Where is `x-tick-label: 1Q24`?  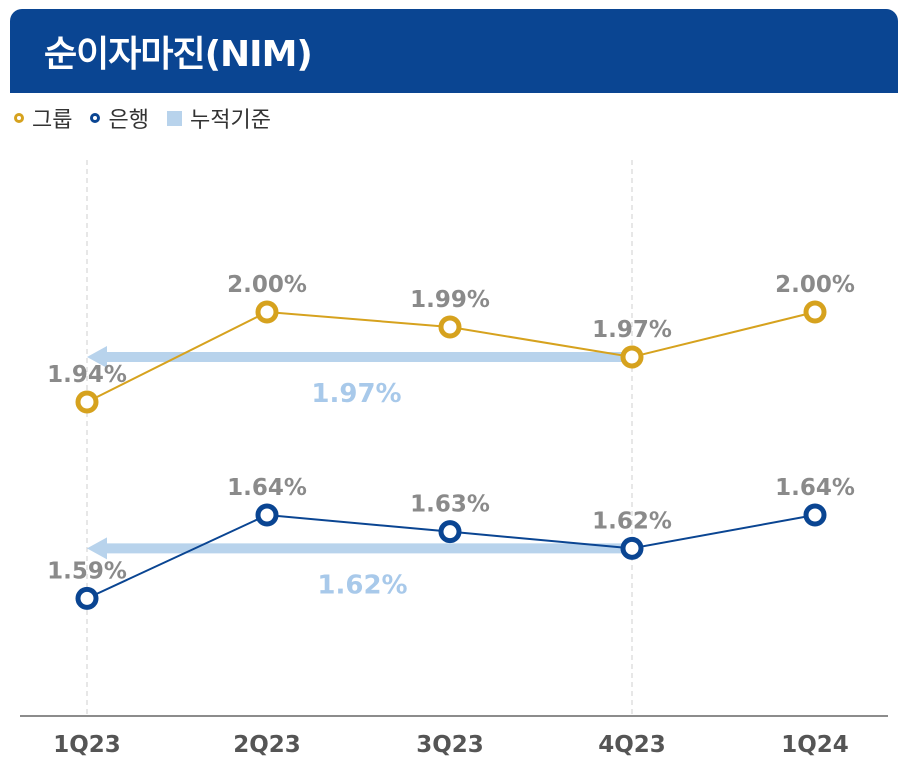
x-tick-label: 1Q24 is located at coordinates (815, 745).